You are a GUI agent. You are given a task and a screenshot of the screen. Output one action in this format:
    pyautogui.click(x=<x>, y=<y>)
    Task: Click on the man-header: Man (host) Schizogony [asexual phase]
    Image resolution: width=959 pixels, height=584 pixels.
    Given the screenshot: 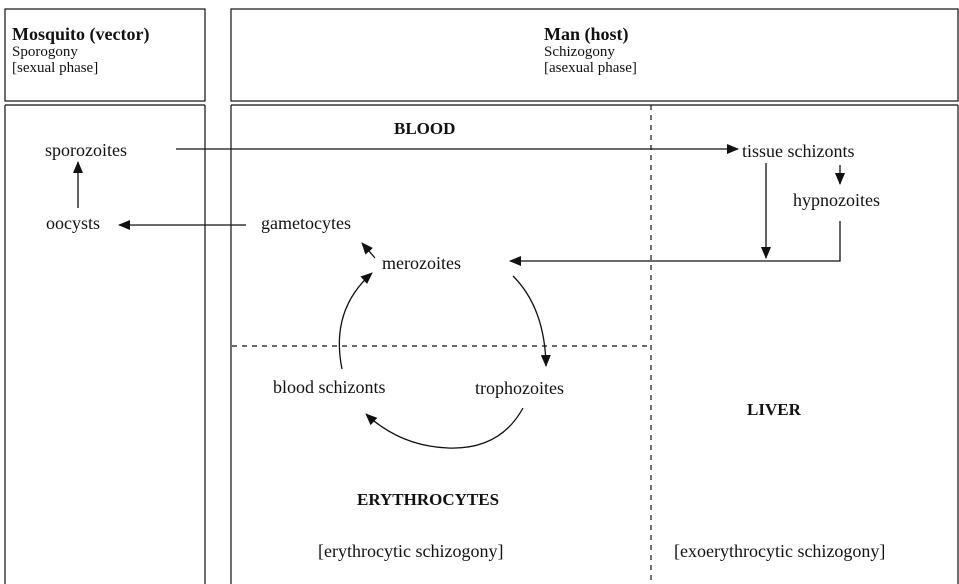 What is the action you would take?
    pyautogui.click(x=590, y=50)
    